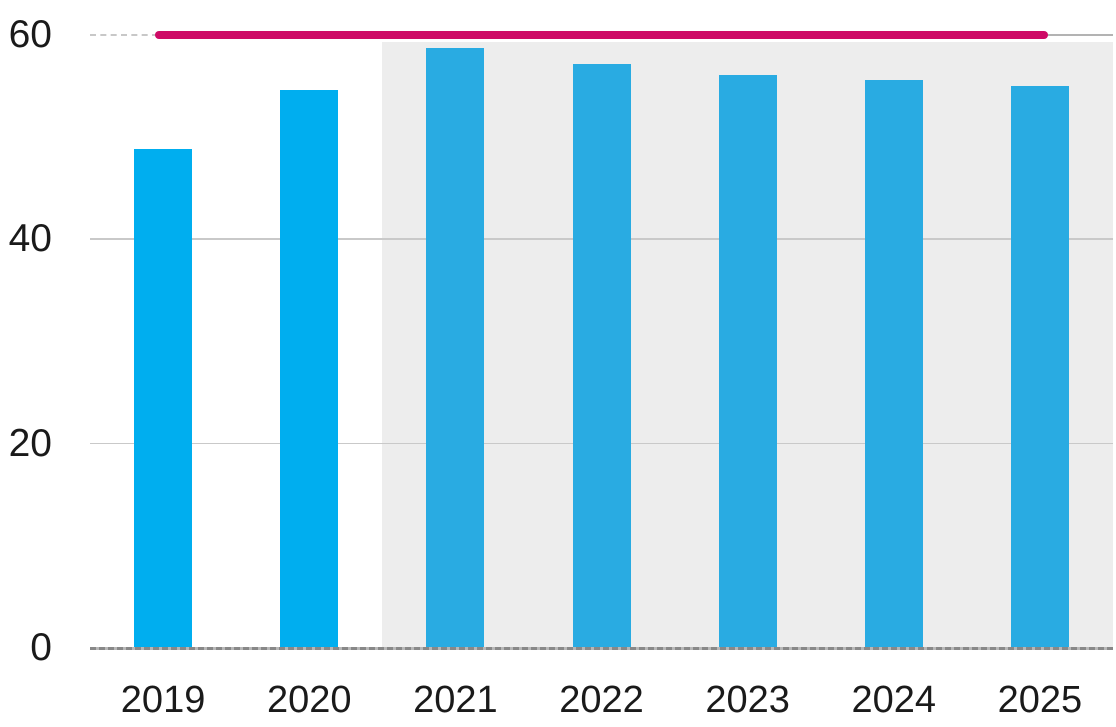 This screenshot has height=727, width=1116. Describe the element at coordinates (601, 35) in the screenshot. I see `target-line` at that location.